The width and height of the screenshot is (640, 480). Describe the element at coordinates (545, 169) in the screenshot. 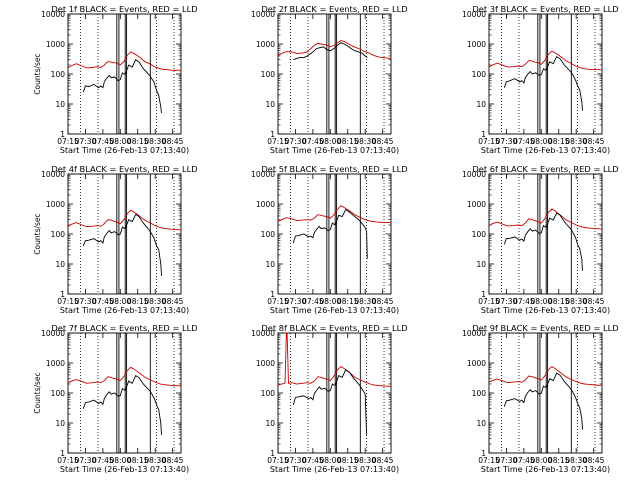

I see `panel-title: Det 6f BLACK = Events, RED = LLD` at that location.